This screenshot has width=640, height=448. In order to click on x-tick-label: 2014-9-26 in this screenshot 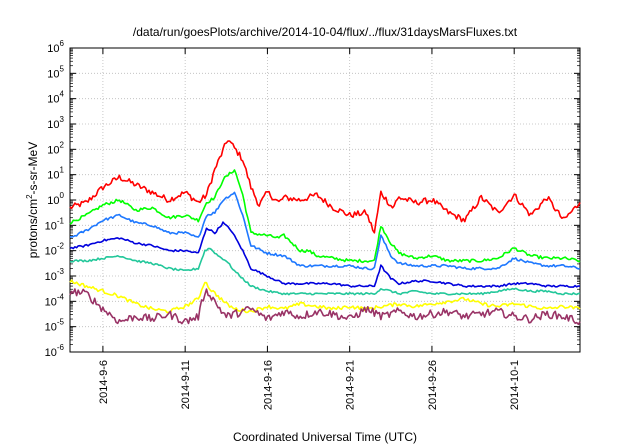, I will do `click(433, 385)`.